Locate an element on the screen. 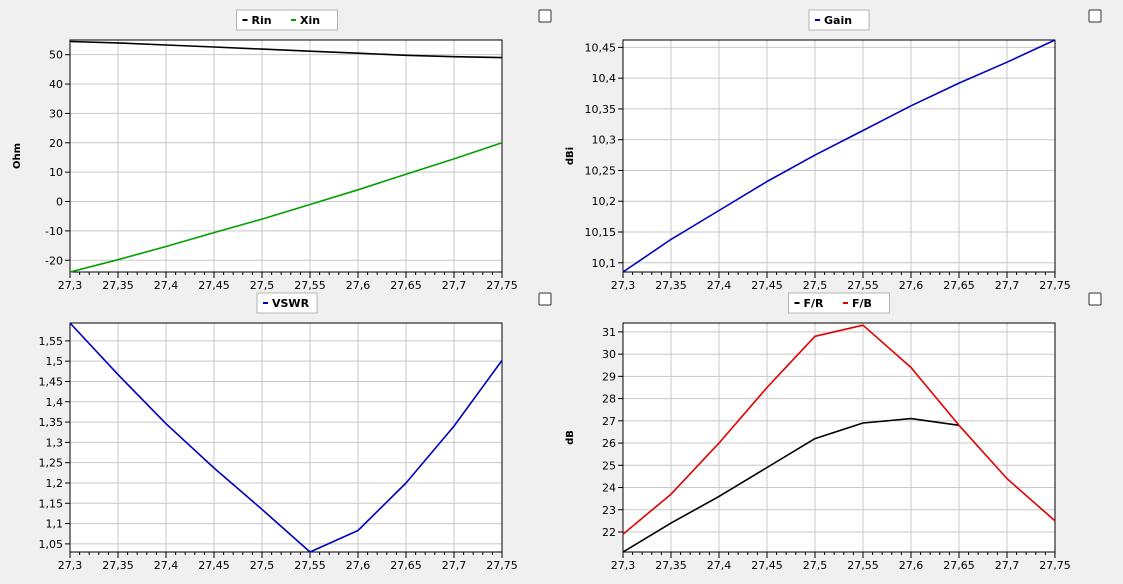  y-tick-label: 1,55 is located at coordinates (51, 341).